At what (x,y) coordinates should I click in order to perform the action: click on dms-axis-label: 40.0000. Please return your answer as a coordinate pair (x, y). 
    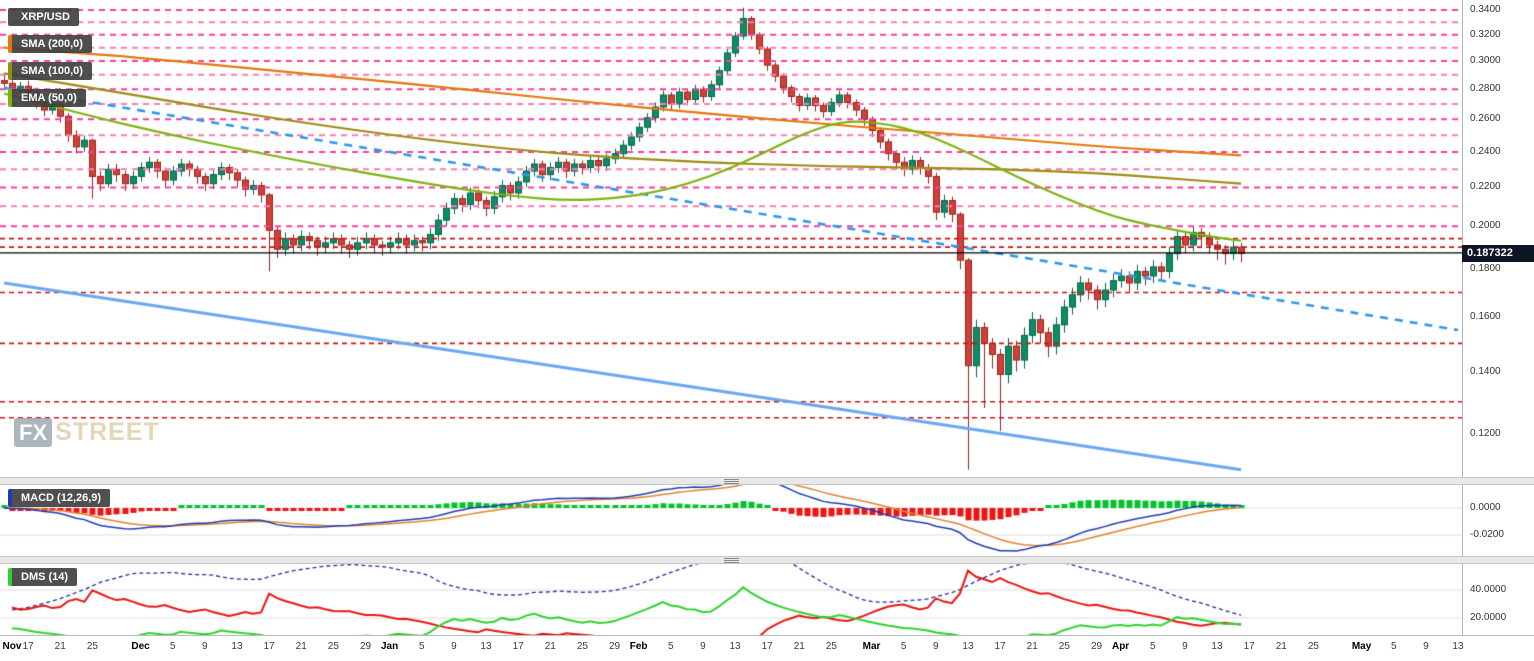
    Looking at the image, I should click on (1488, 589).